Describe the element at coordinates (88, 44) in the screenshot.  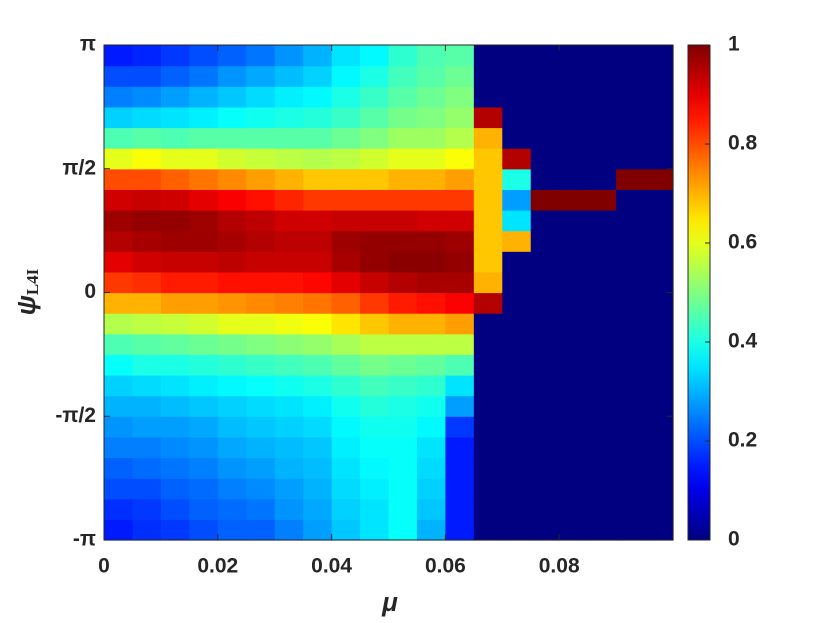
I see `y-tick-label: π` at that location.